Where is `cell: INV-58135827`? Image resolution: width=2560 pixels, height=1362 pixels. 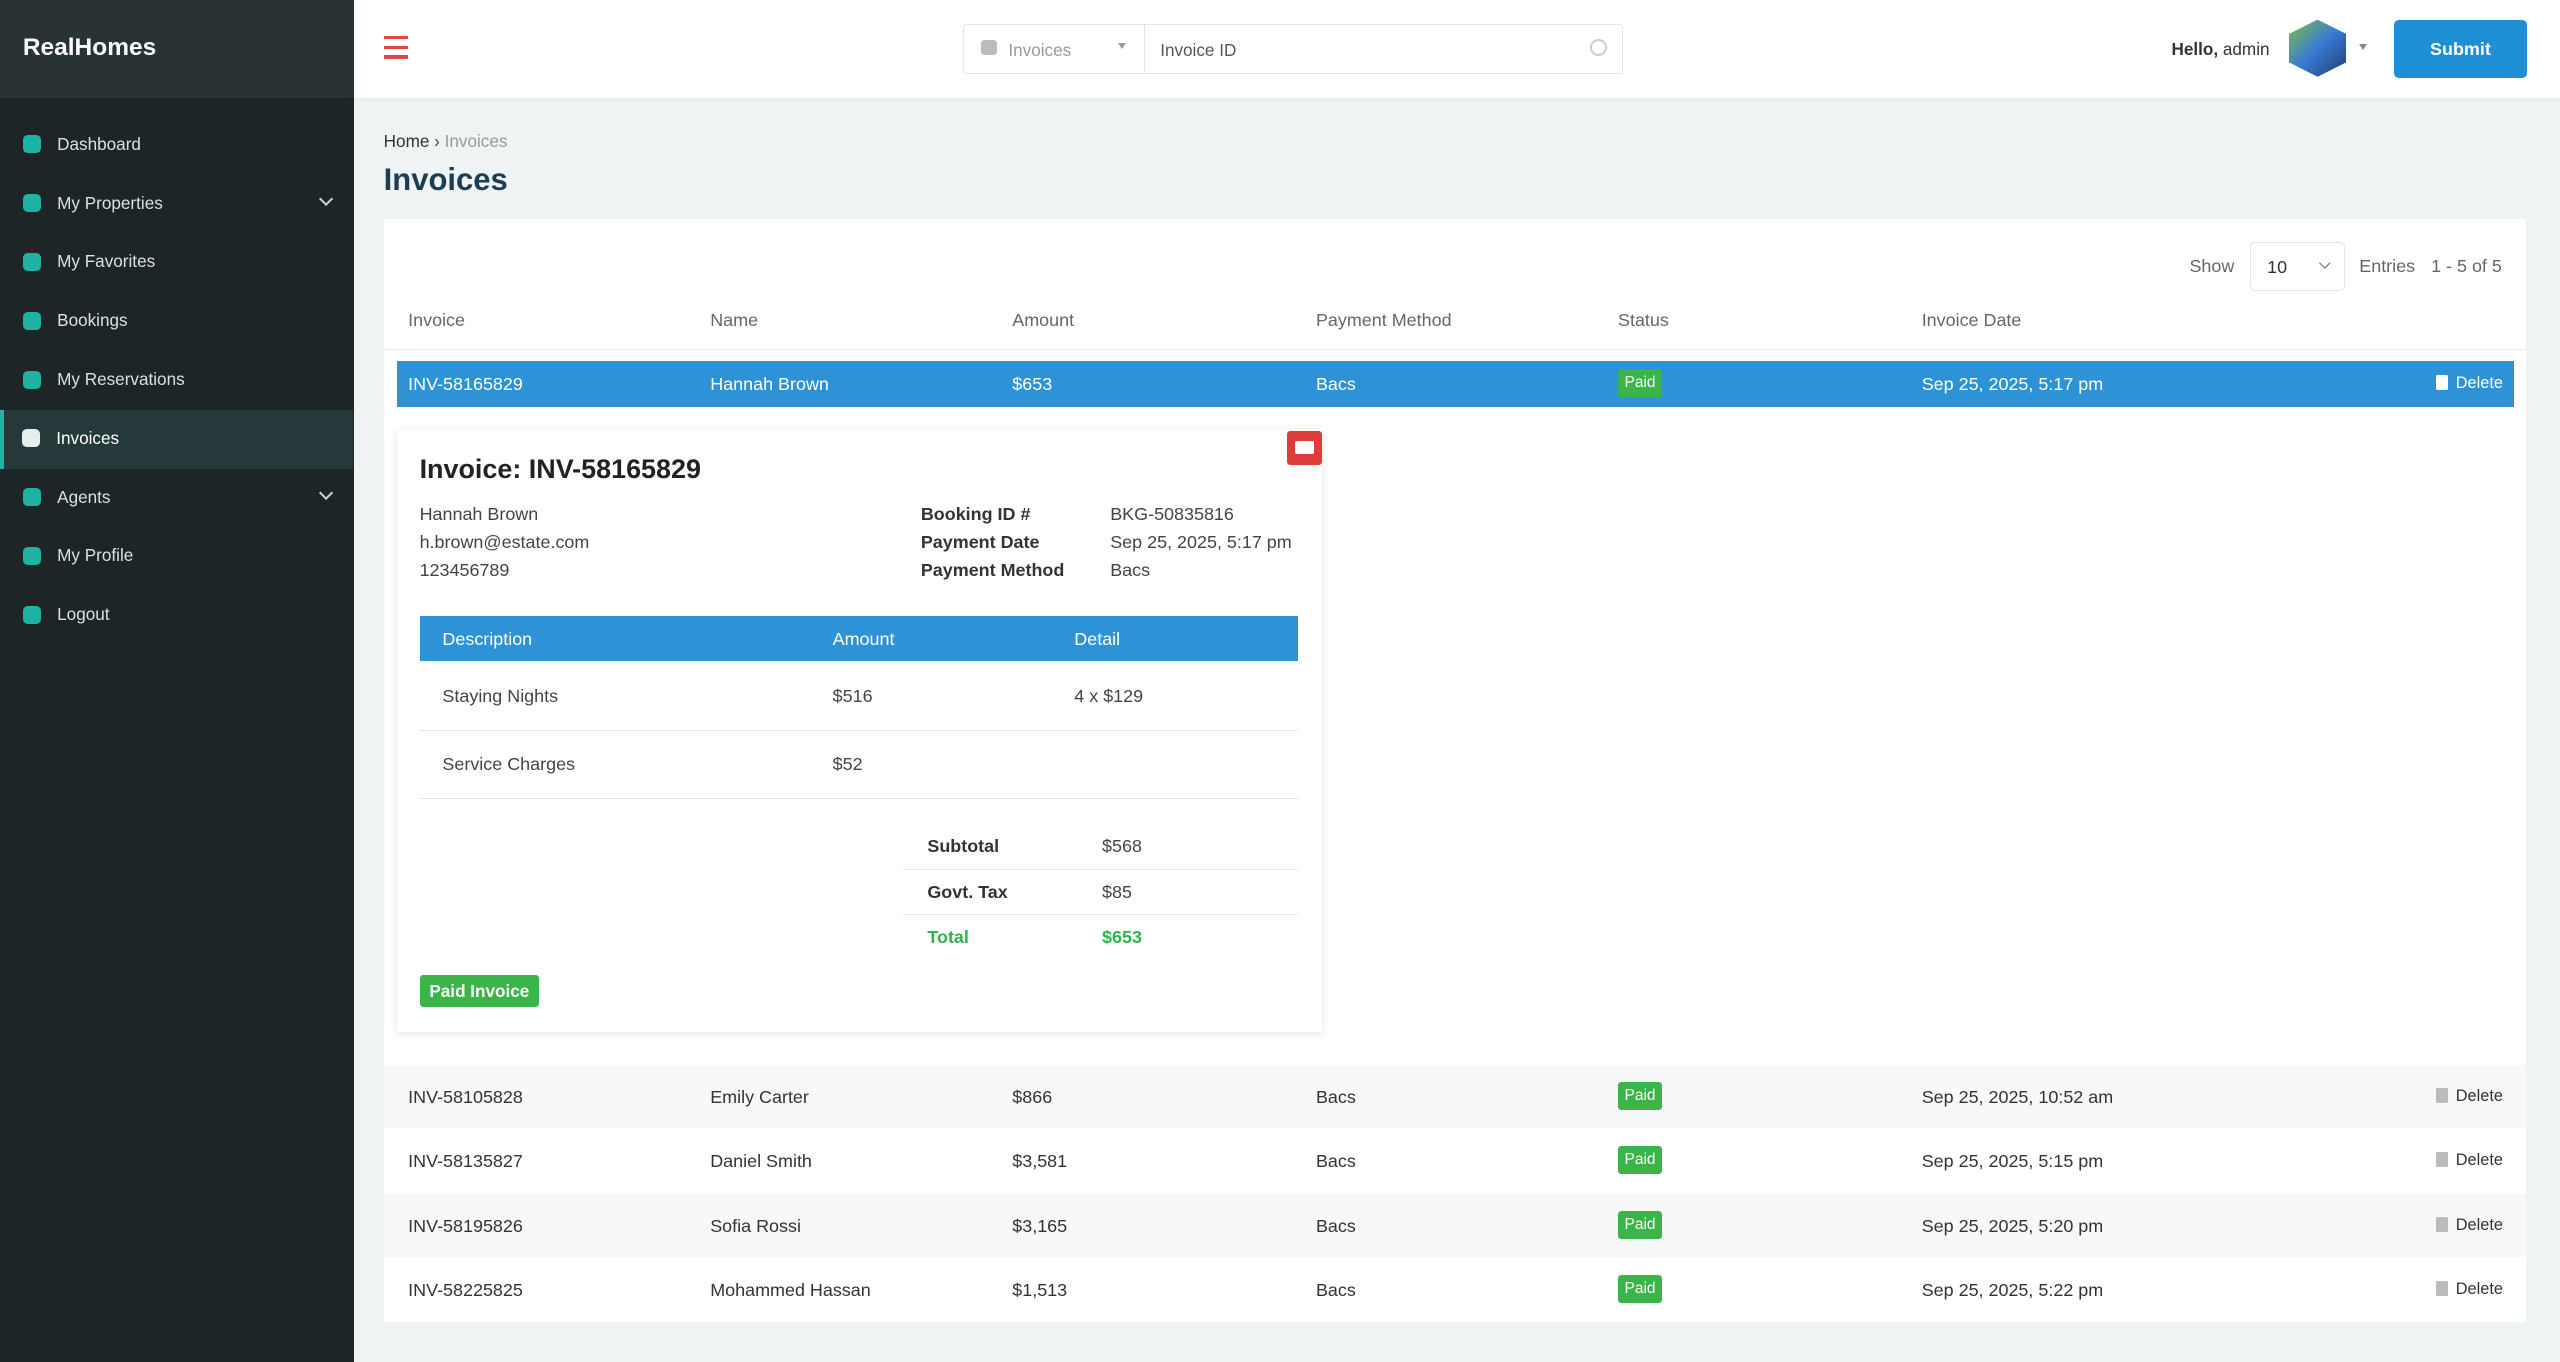
cell: INV-58135827 is located at coordinates (465, 1161).